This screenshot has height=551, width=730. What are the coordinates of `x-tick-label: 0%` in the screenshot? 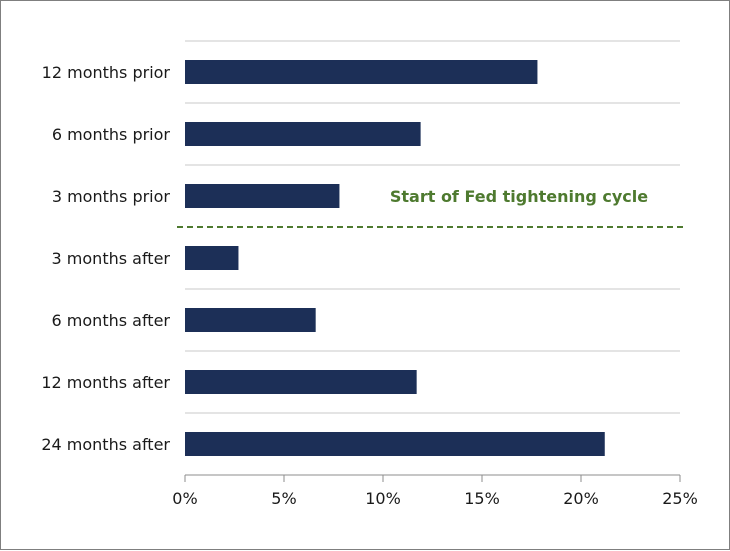 It's located at (184, 498).